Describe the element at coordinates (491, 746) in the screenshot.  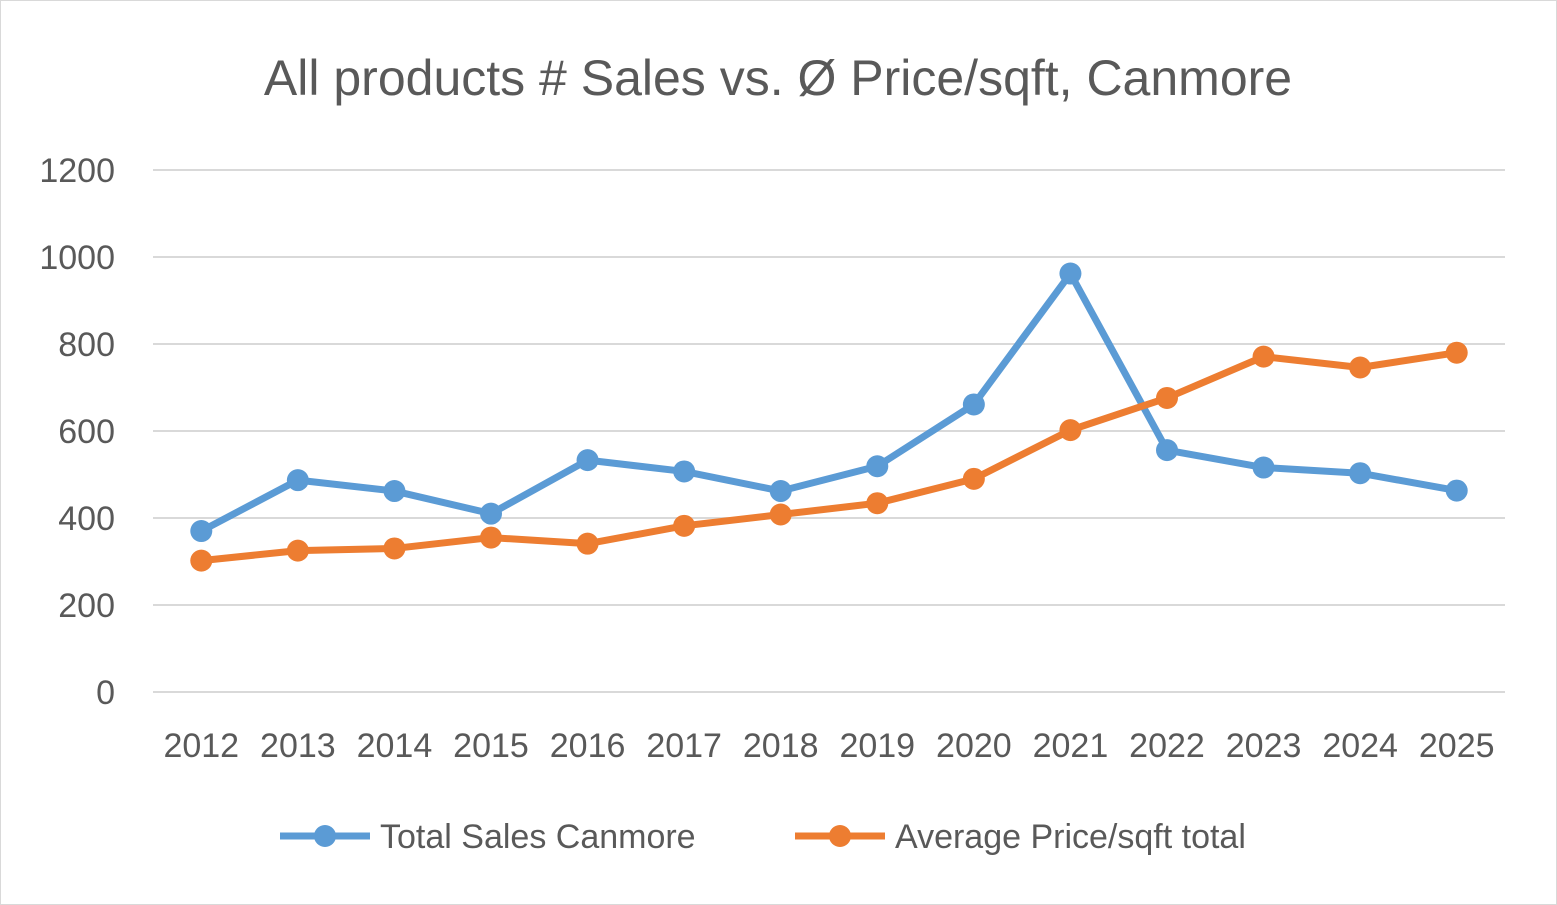
I see `x-tick-label: 2015` at that location.